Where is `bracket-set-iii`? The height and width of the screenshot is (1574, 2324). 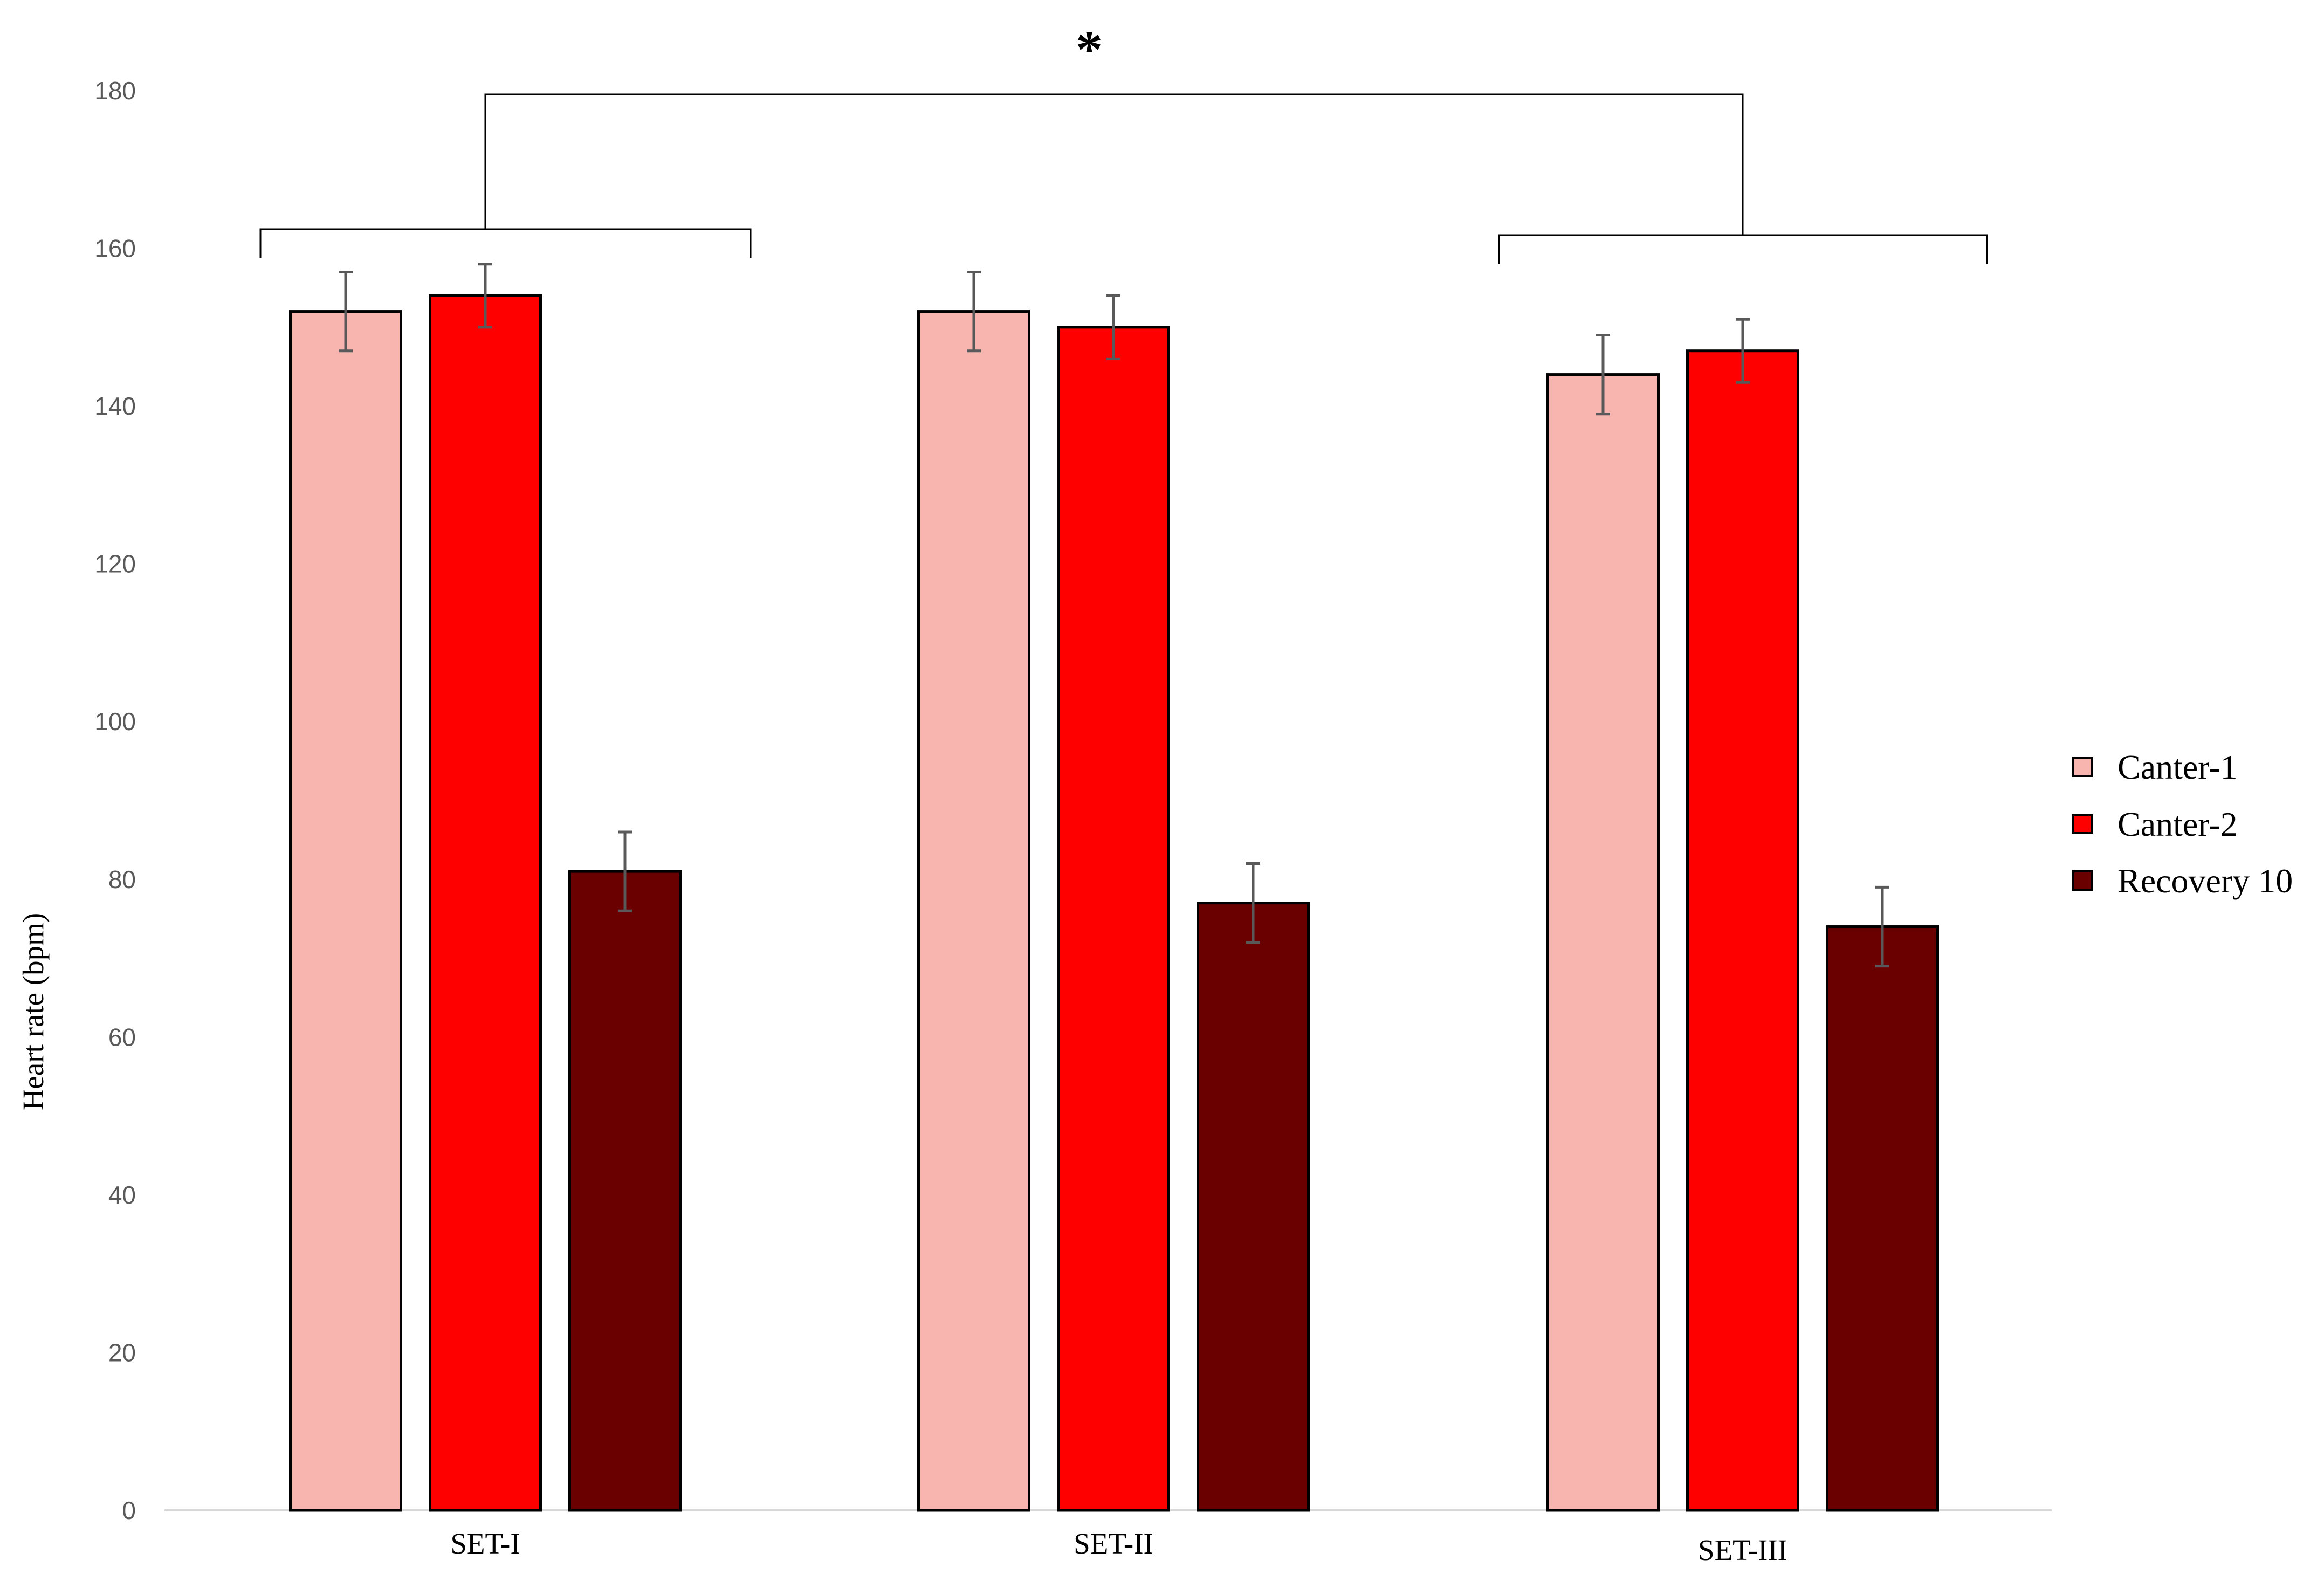
bracket-set-iii is located at coordinates (1743, 249).